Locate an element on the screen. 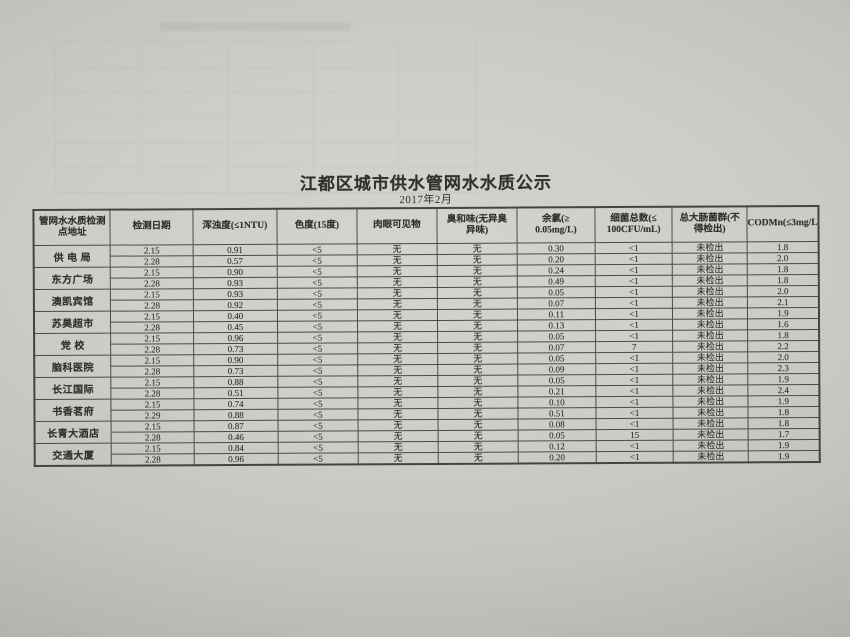 The image size is (850, 637). cell-chlorine: 0.13 is located at coordinates (556, 325).